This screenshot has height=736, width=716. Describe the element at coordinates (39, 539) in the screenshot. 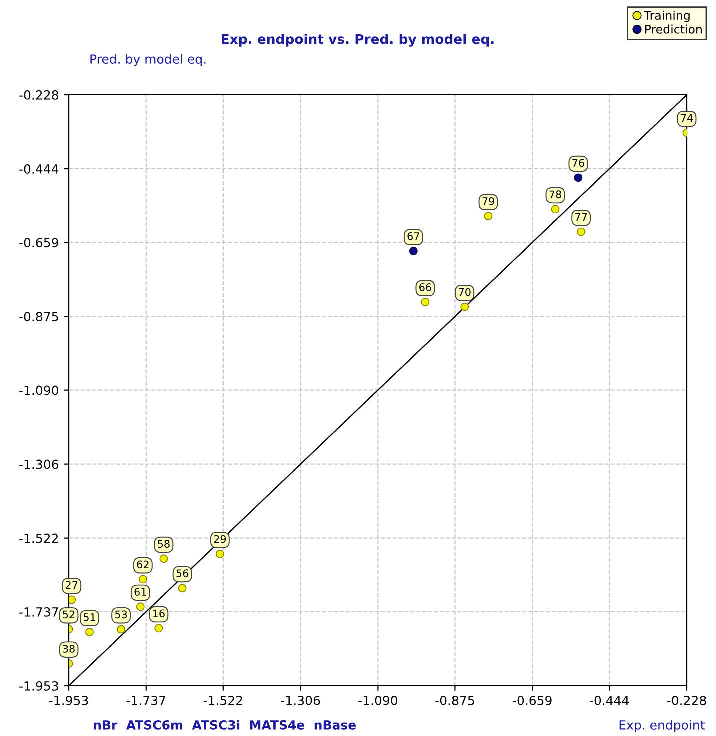

I see `y-tick-label: -1.522` at that location.